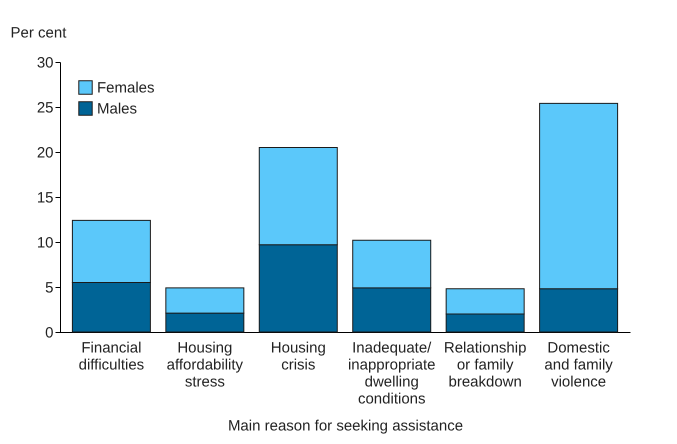  I want to click on y-tick-label: 0, so click(49, 333).